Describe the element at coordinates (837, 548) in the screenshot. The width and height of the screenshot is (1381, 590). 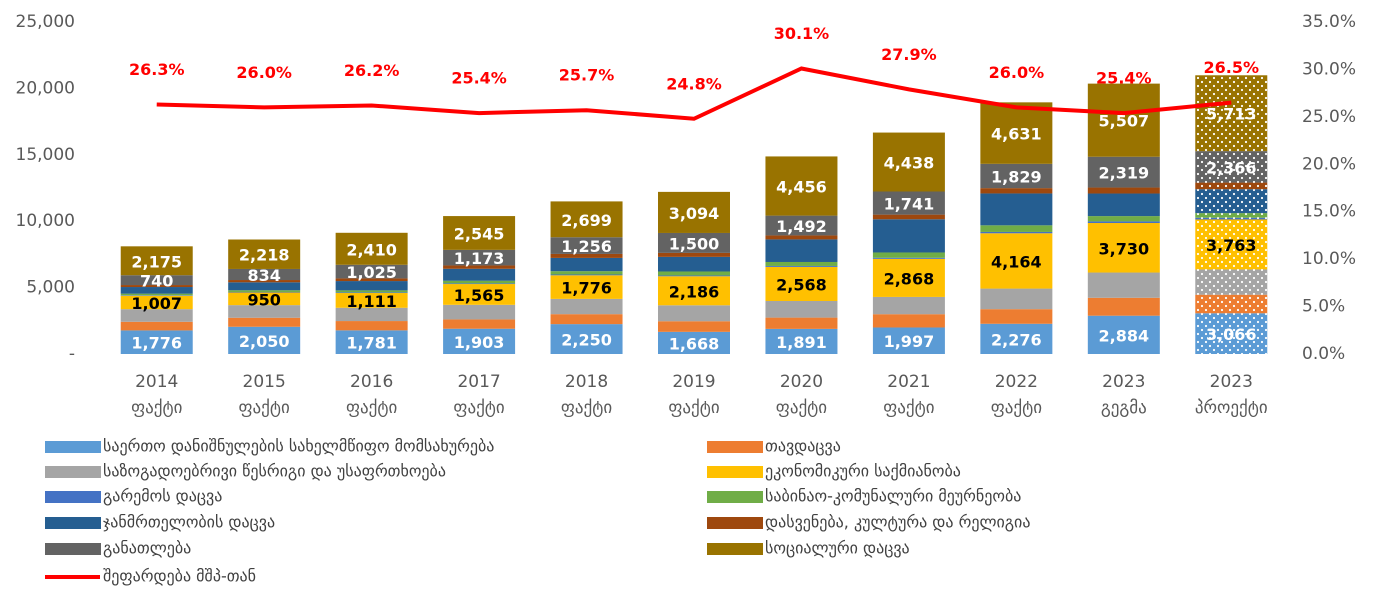
I see `legend-label: სოციალური დაცვა` at that location.